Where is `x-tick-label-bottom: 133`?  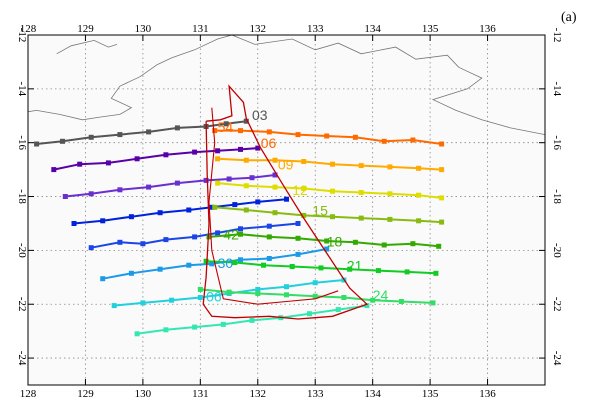
x-tick-label-bottom: 133 is located at coordinates (315, 394).